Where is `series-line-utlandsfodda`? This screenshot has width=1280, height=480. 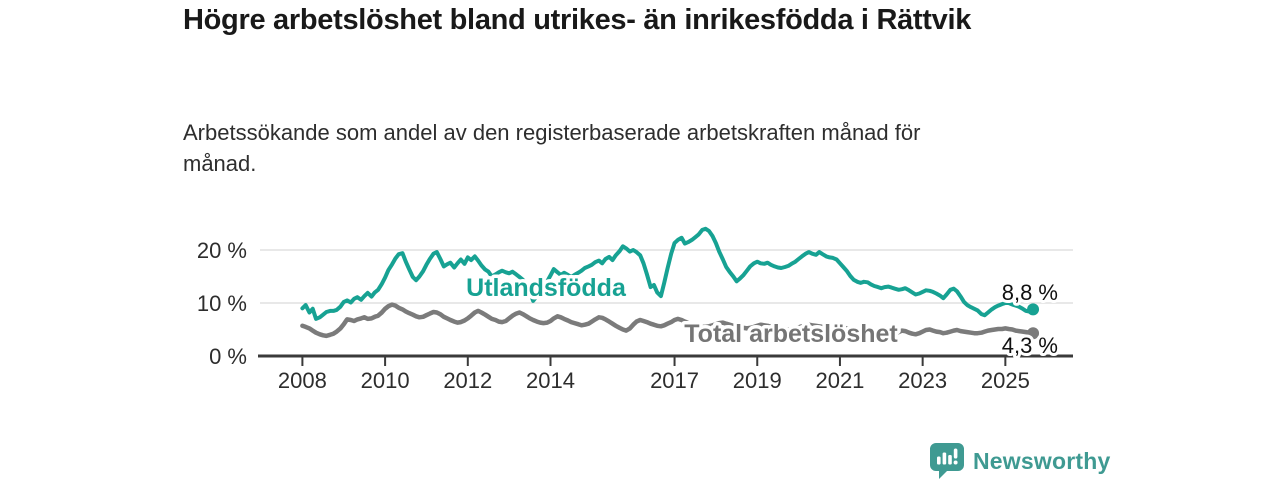
series-line-utlandsfodda is located at coordinates (668, 273).